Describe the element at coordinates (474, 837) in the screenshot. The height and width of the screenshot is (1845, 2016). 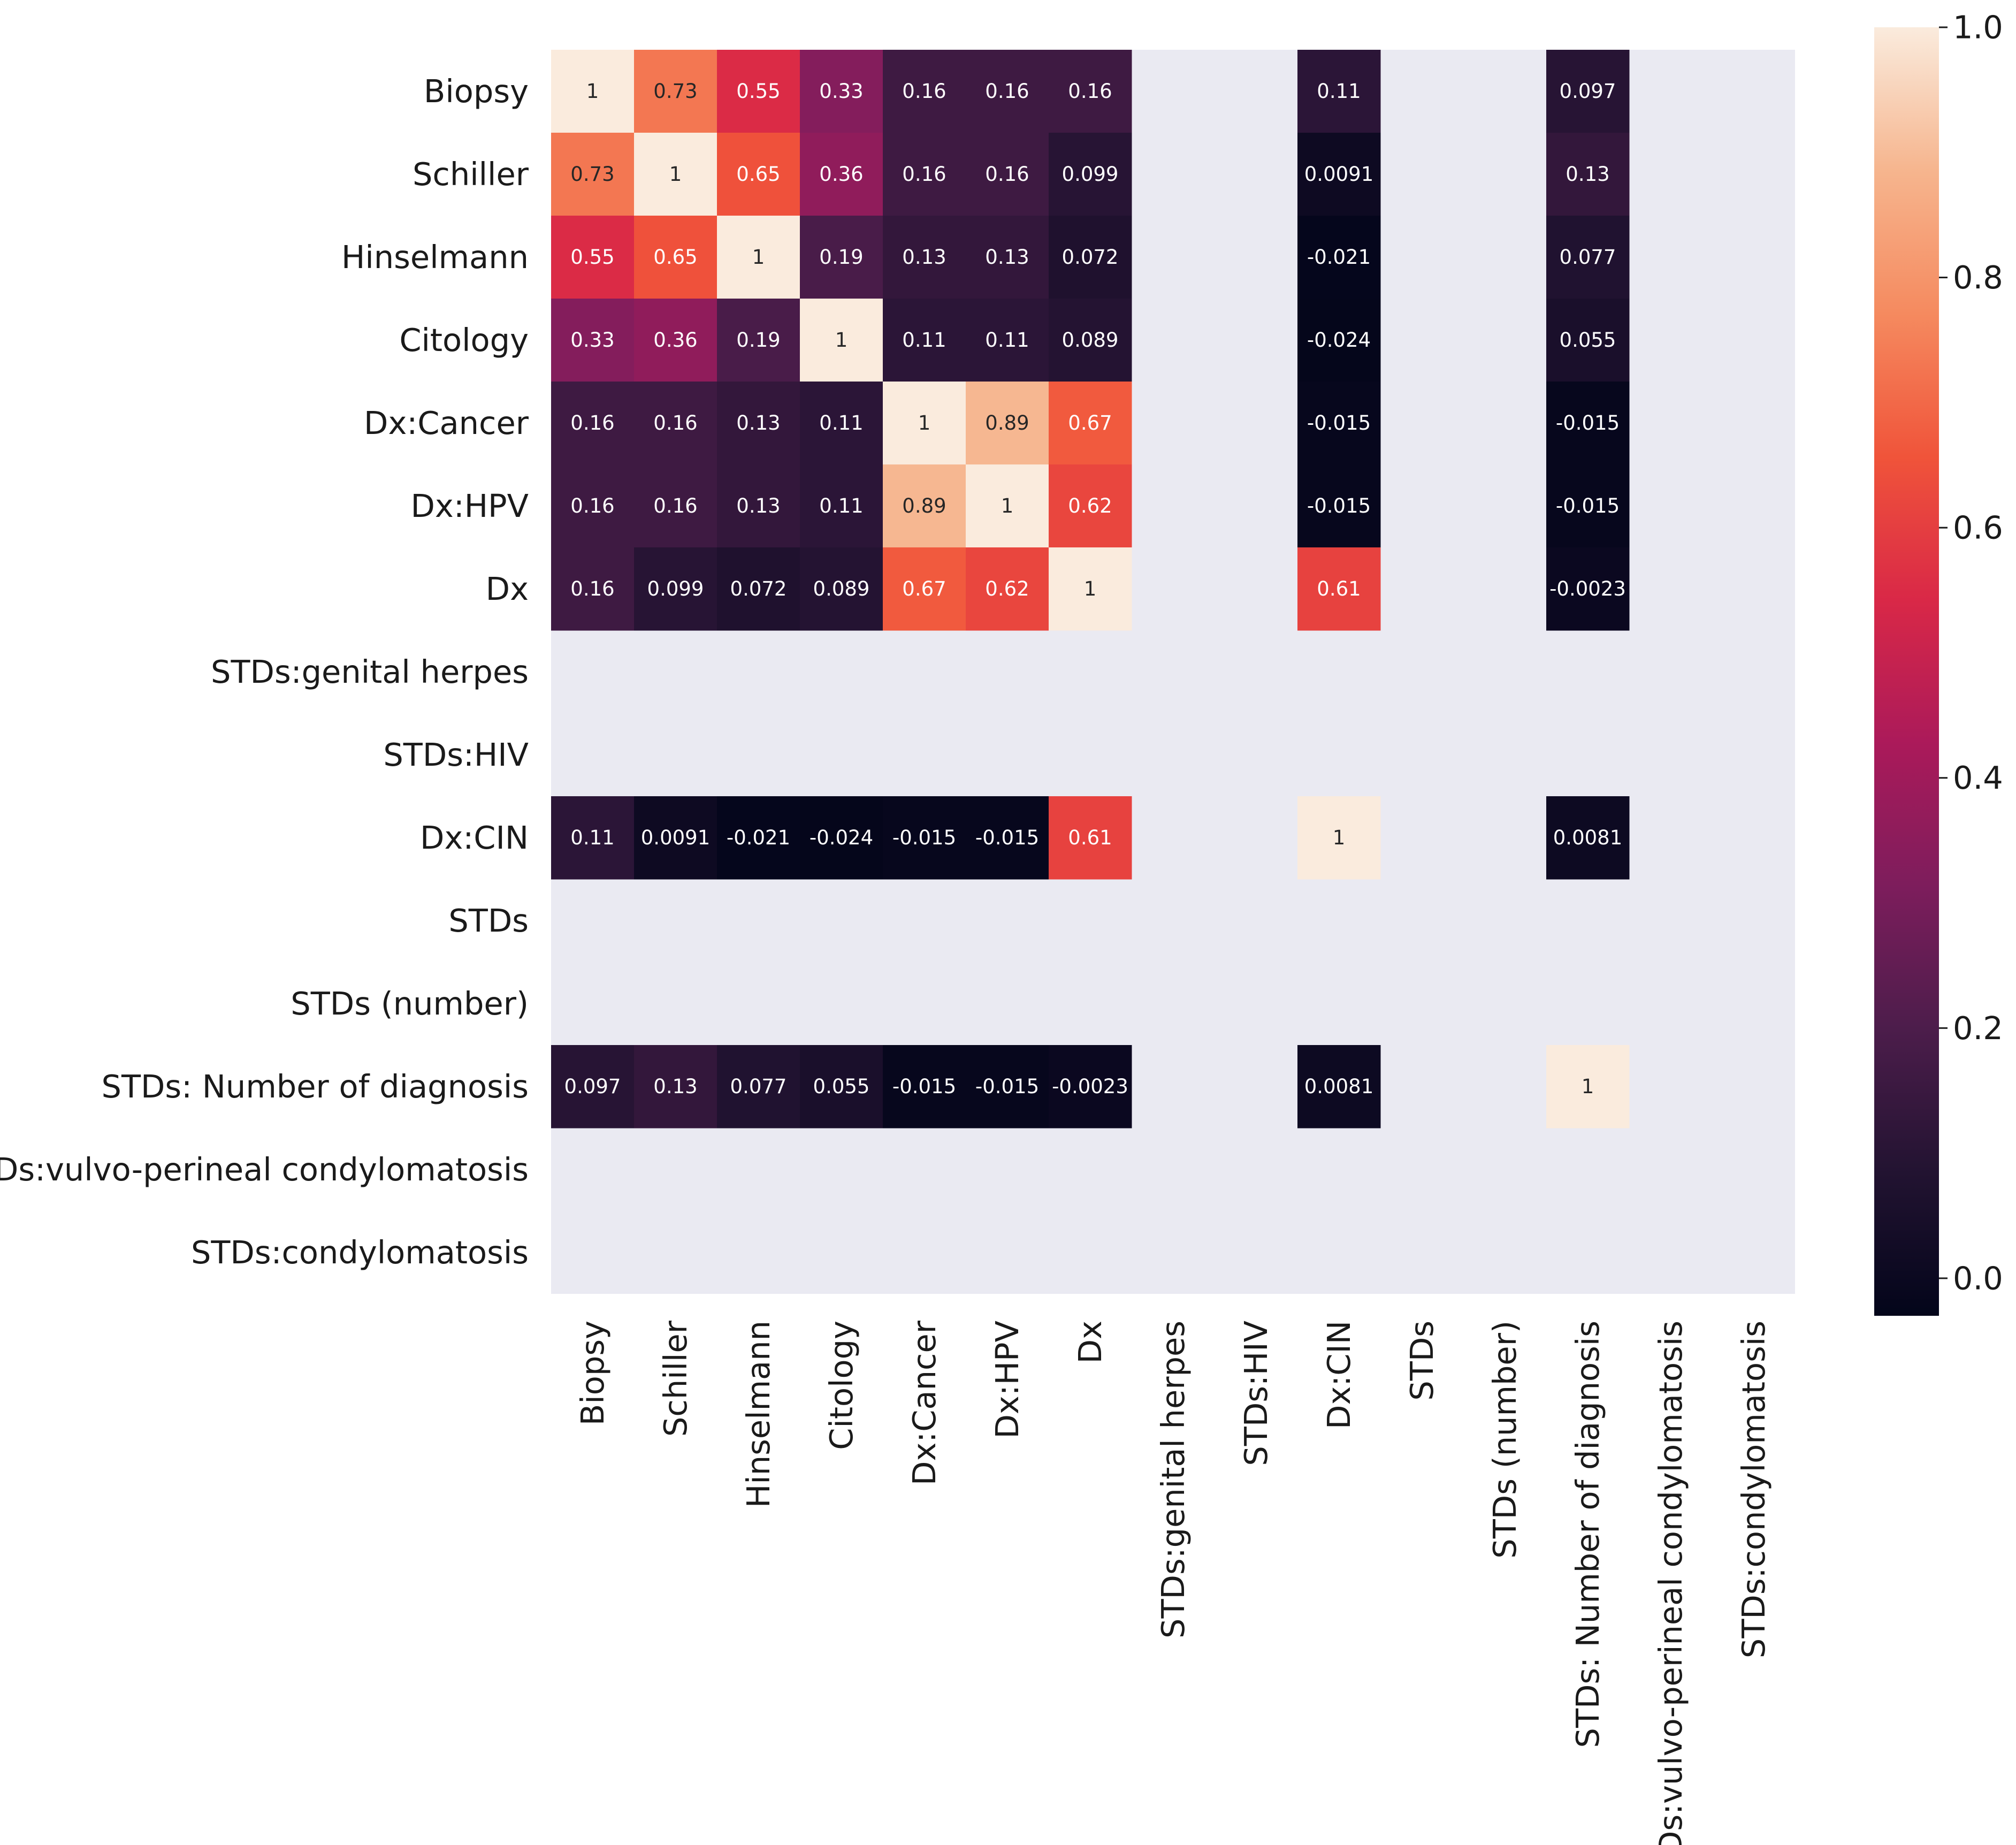
I see `row-label: Dx:CIN` at that location.